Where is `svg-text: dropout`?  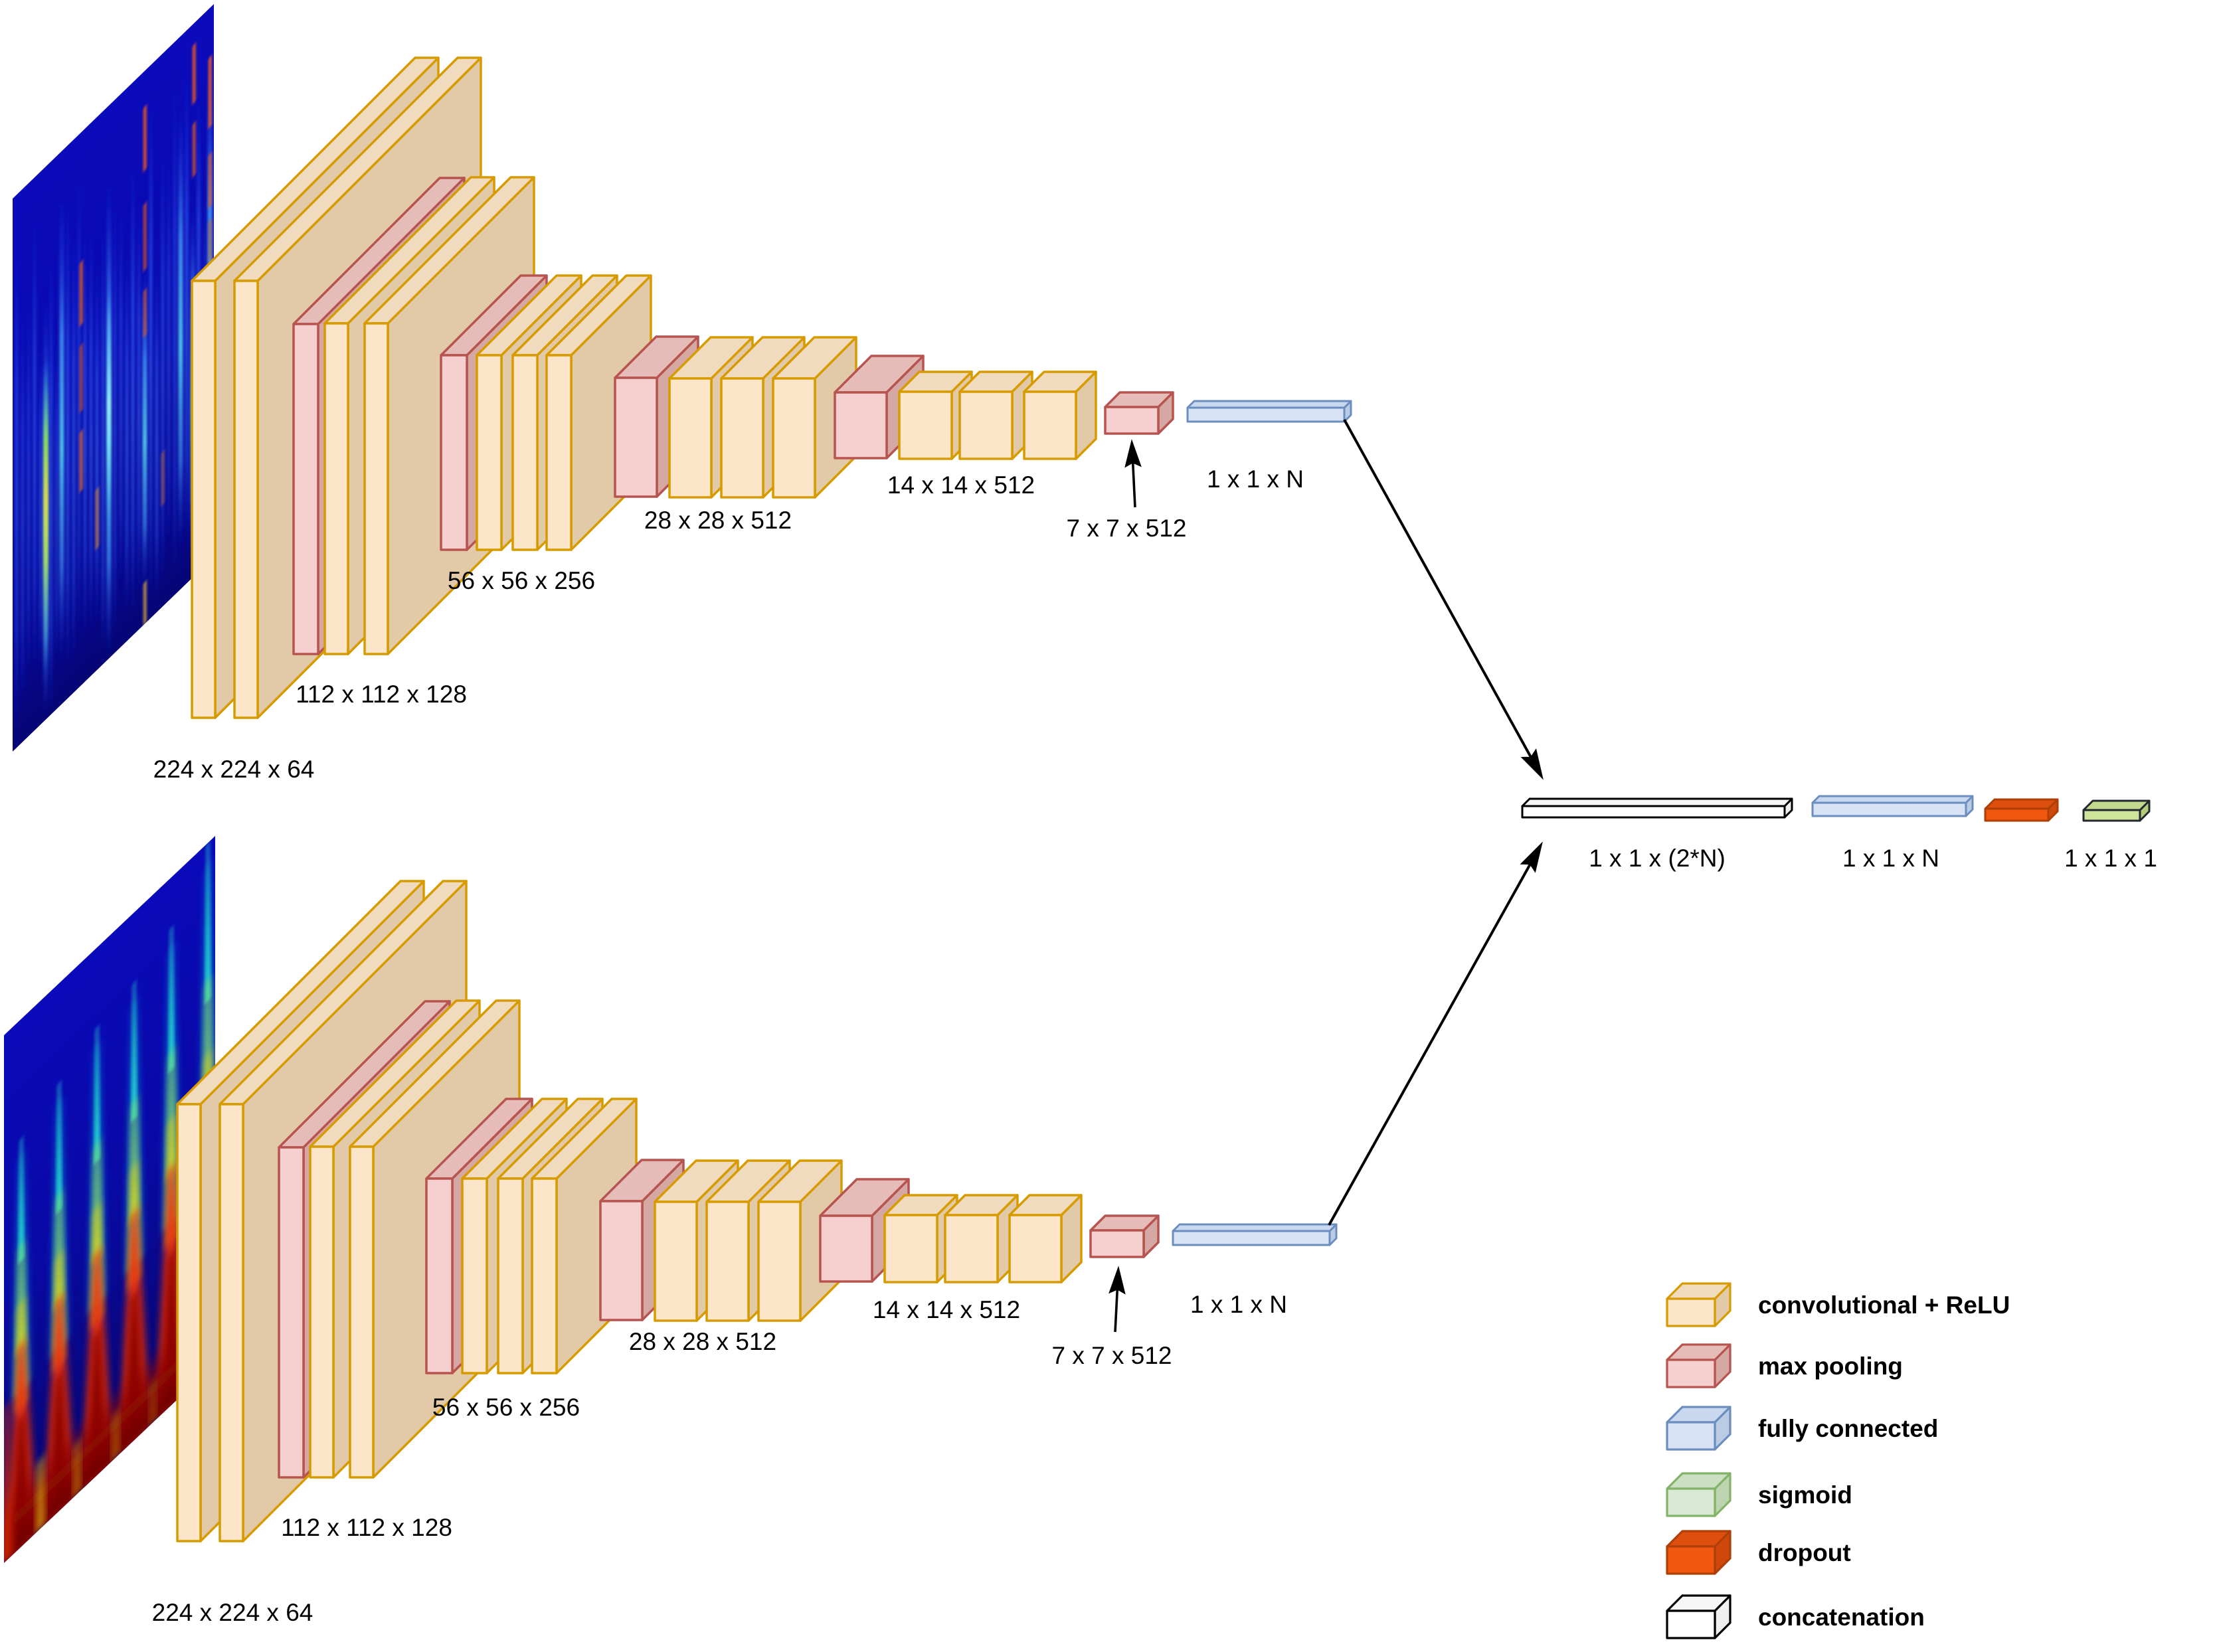
svg-text: dropout is located at coordinates (1804, 1552).